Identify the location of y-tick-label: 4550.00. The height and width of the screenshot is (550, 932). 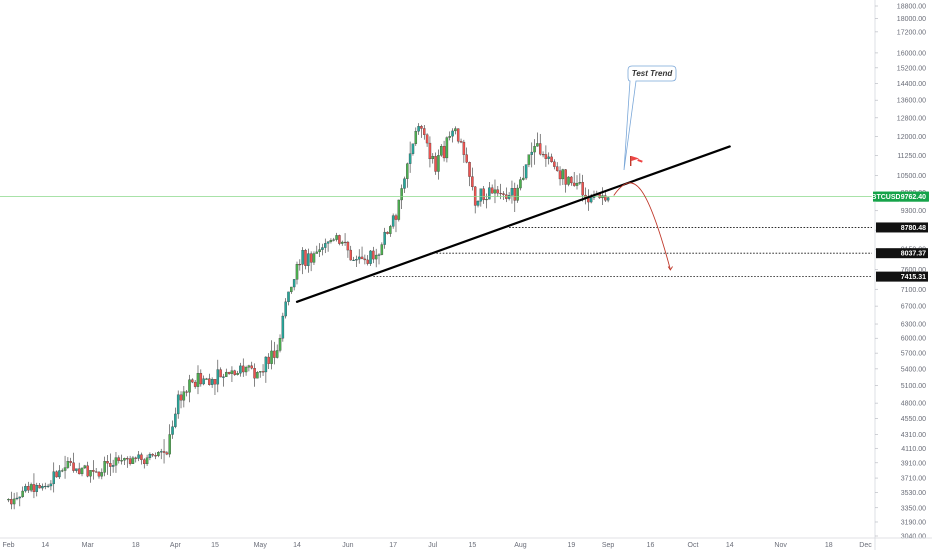
(913, 419).